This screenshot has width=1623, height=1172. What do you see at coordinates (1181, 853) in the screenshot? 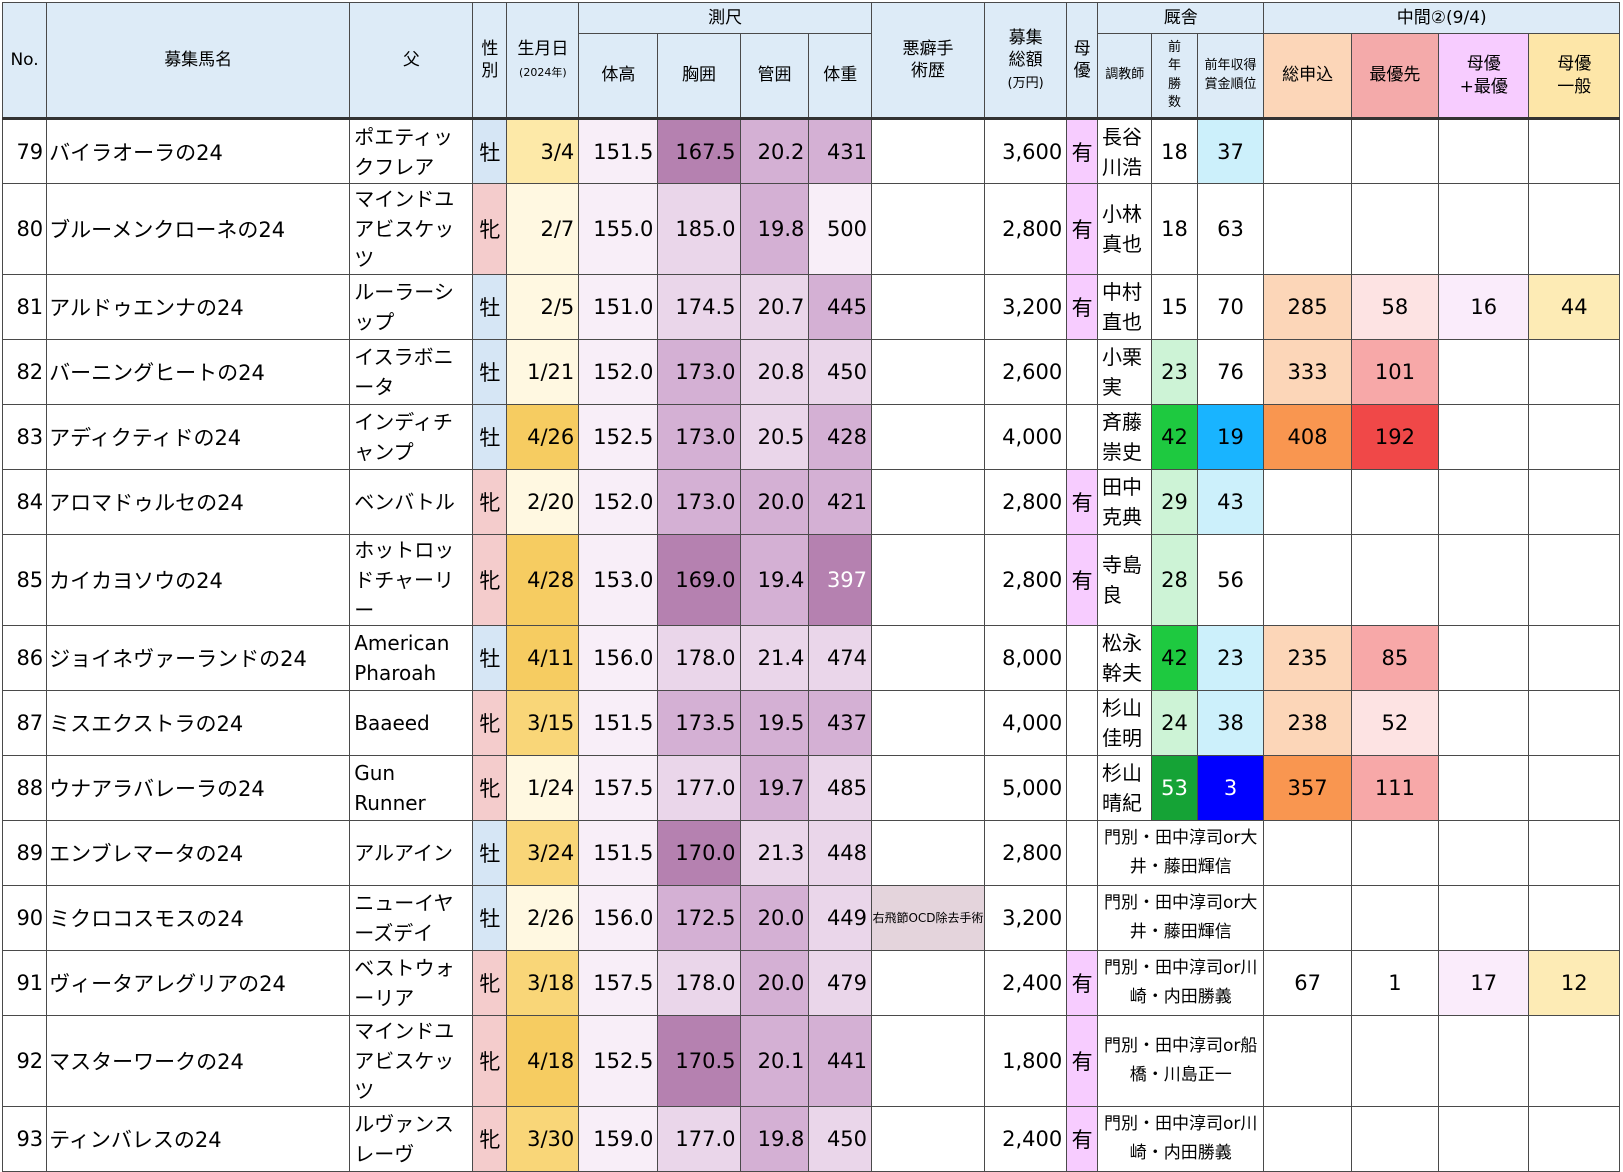
I see `trainer-combined: 門別・田中淳司or大井・藤田輝信` at bounding box center [1181, 853].